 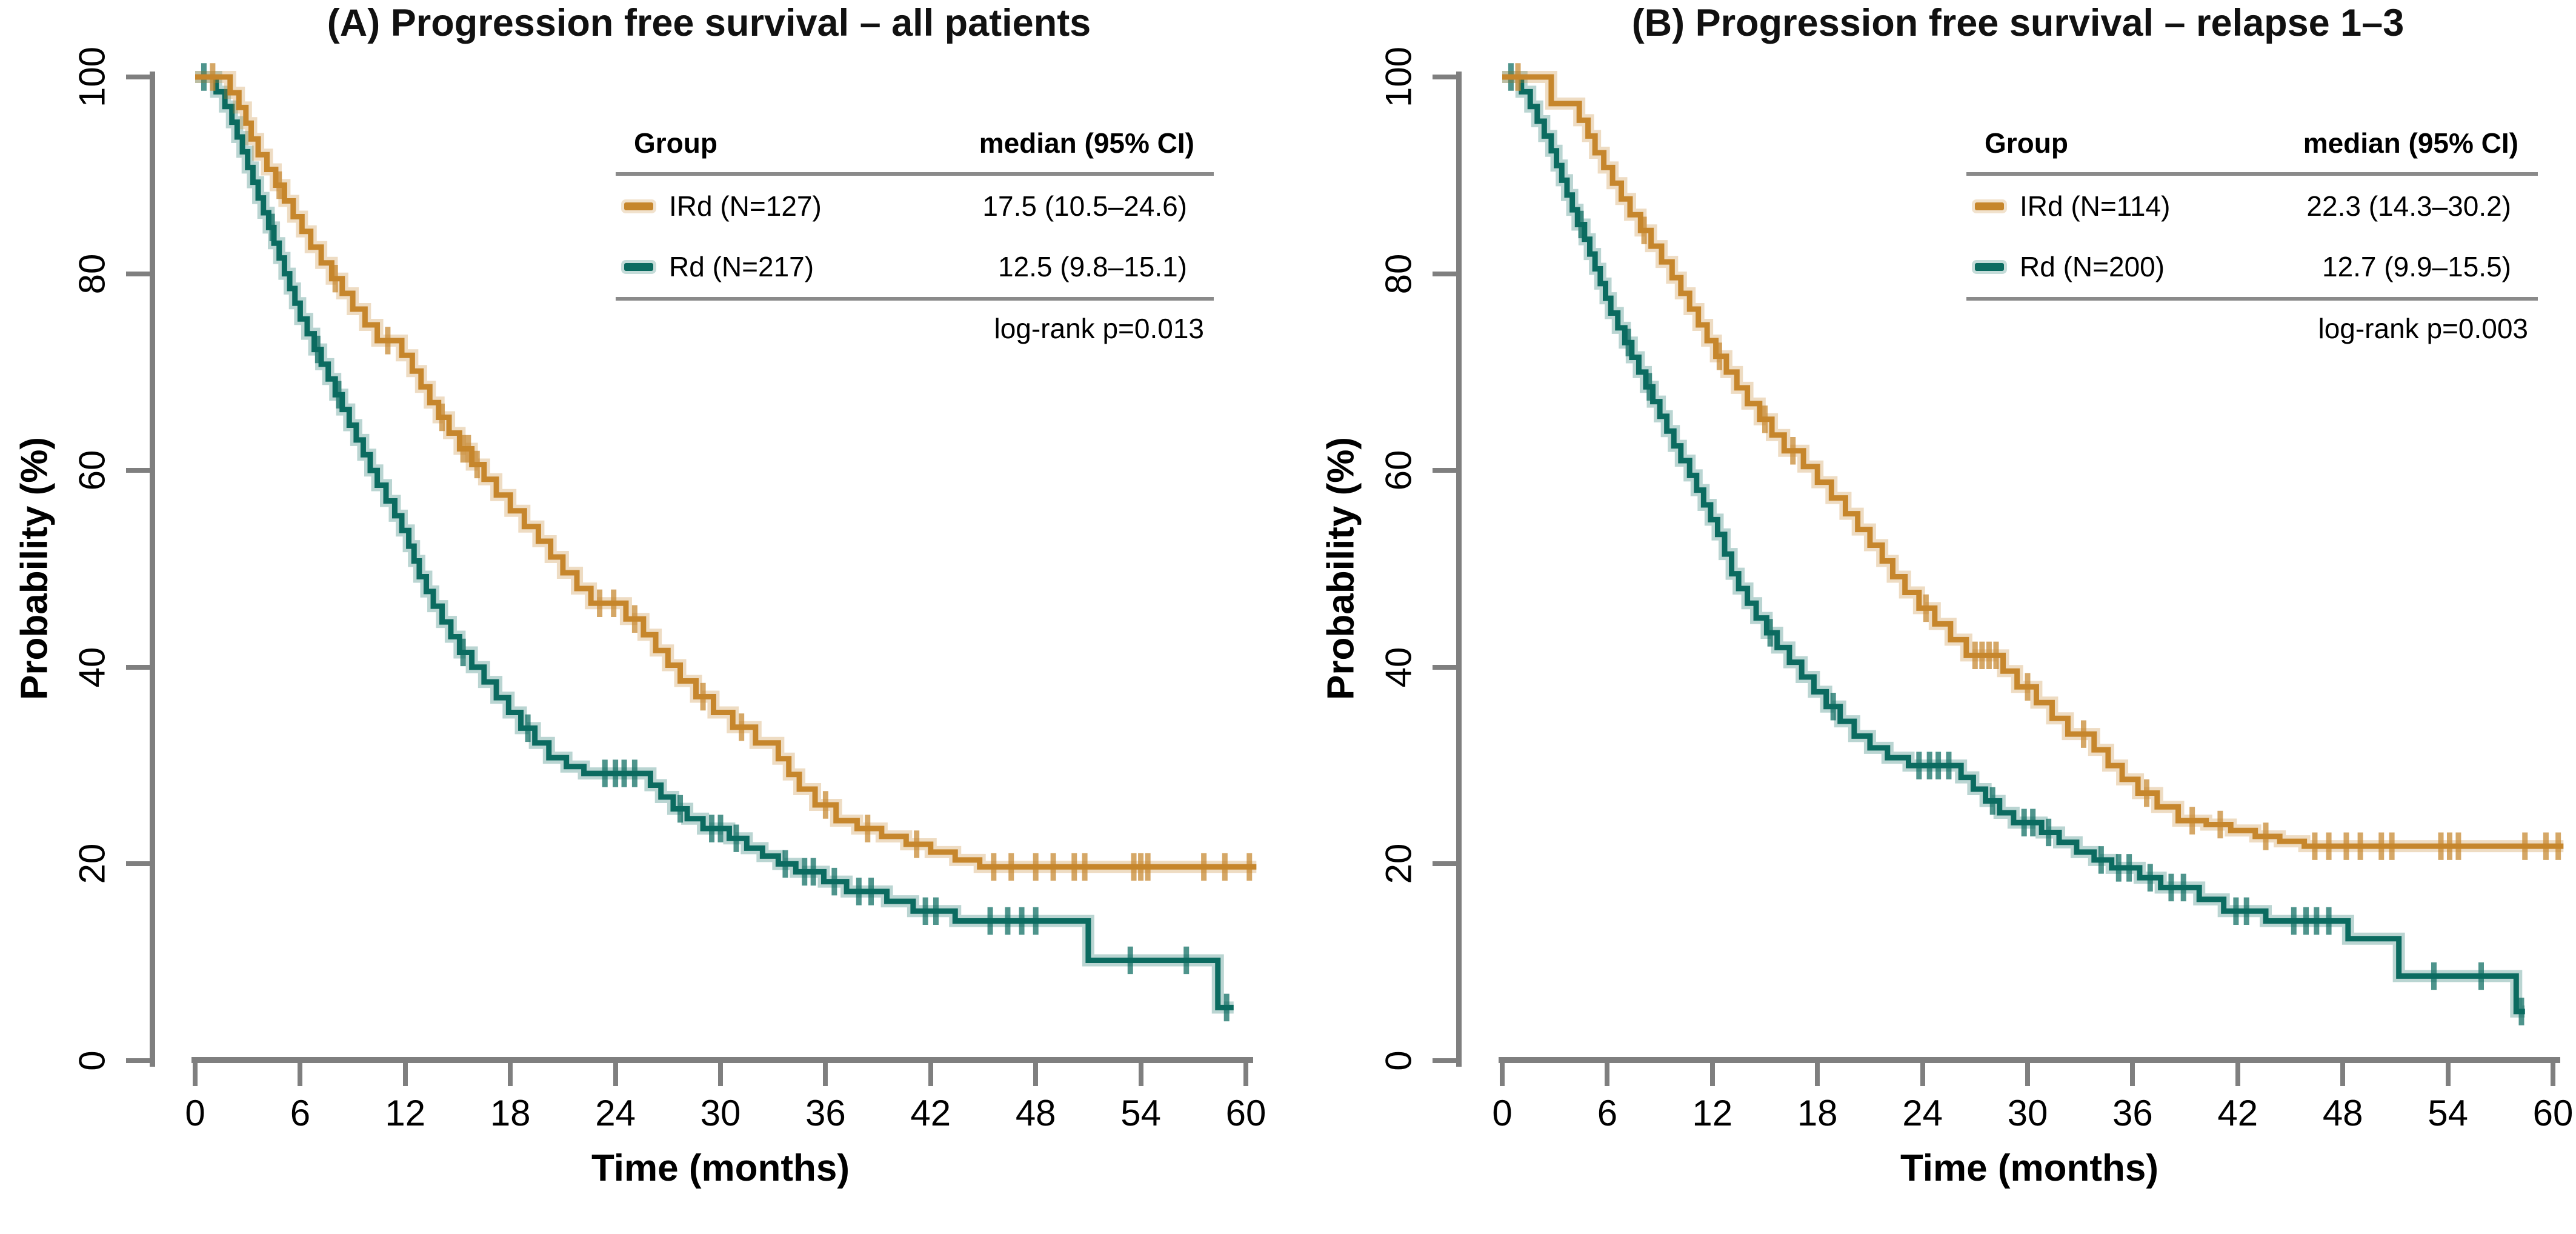 What do you see at coordinates (720, 1168) in the screenshot?
I see `x-axis-title-panel-a: Time (months)` at bounding box center [720, 1168].